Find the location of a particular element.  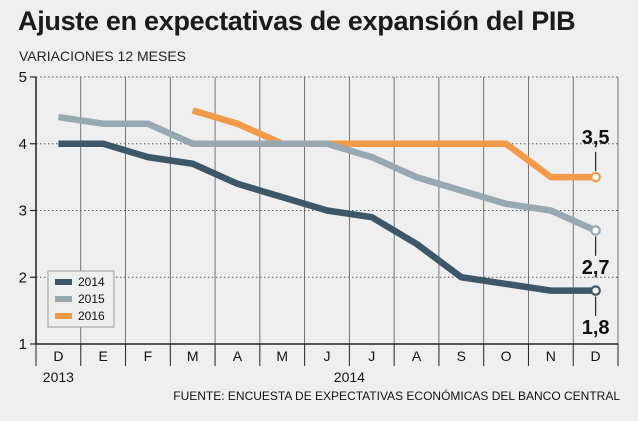

x-tick-label: F is located at coordinates (148, 356).